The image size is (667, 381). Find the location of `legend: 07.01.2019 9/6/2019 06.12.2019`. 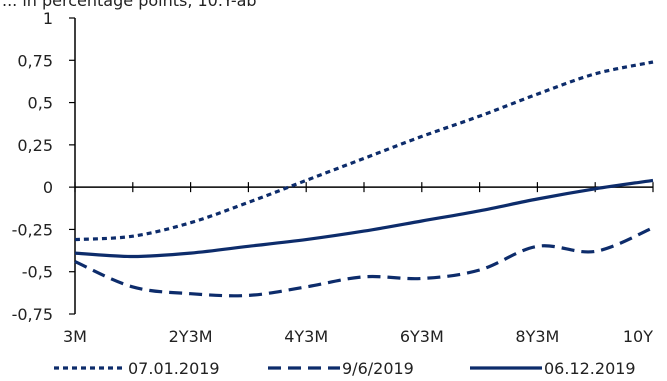

legend: 07.01.2019 9/6/2019 06.12.2019 is located at coordinates (345, 368).